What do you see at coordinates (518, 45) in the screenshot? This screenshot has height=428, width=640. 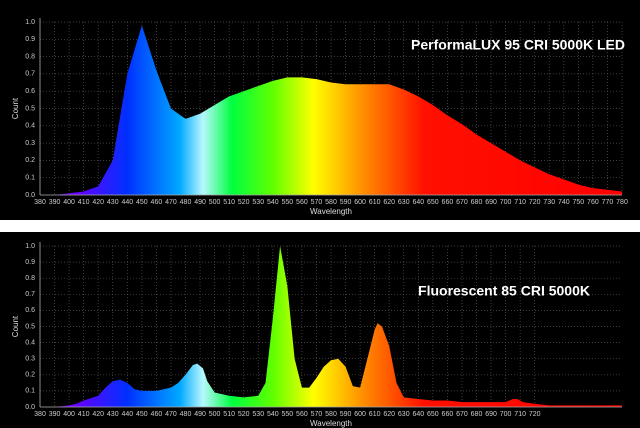 I see `annotation: PerformaLUX 95 CRI 5000K LED` at bounding box center [518, 45].